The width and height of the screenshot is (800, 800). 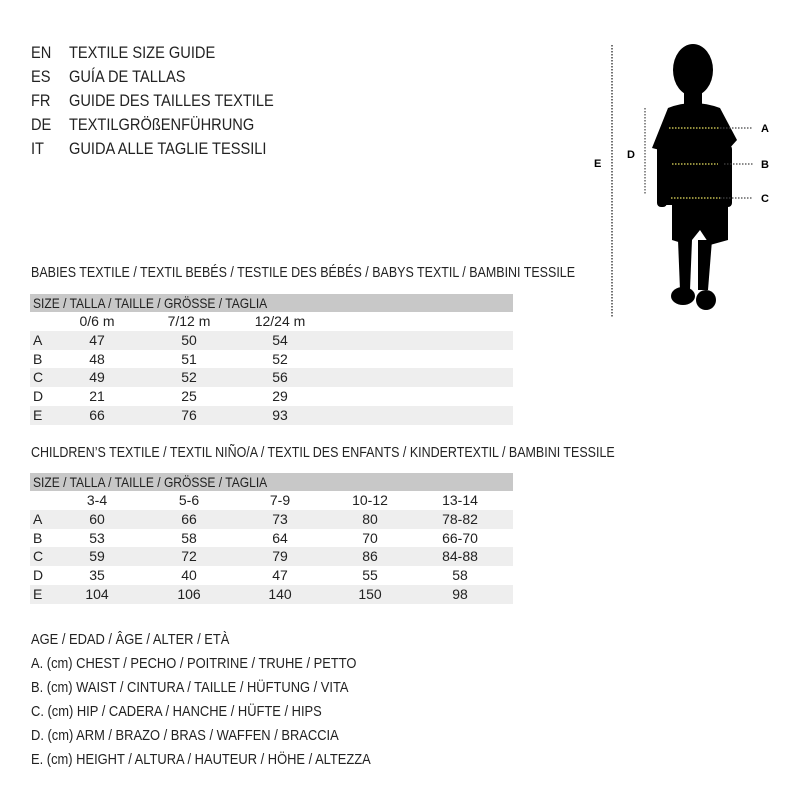 What do you see at coordinates (41, 52) in the screenshot?
I see `language-code: EN` at bounding box center [41, 52].